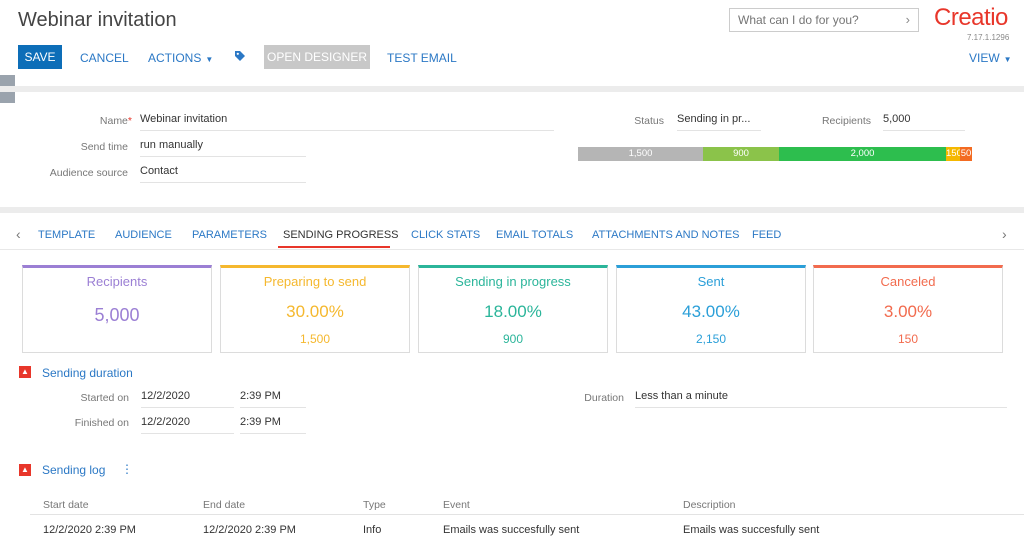 The height and width of the screenshot is (543, 1024). I want to click on tabs-scroll-right-icon: ›, so click(1004, 234).